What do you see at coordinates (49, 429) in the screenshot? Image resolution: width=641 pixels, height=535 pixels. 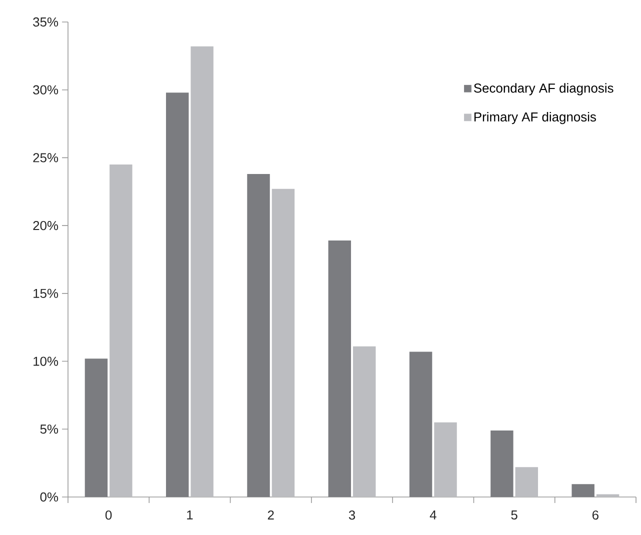 I see `y-tick-label: 5%` at bounding box center [49, 429].